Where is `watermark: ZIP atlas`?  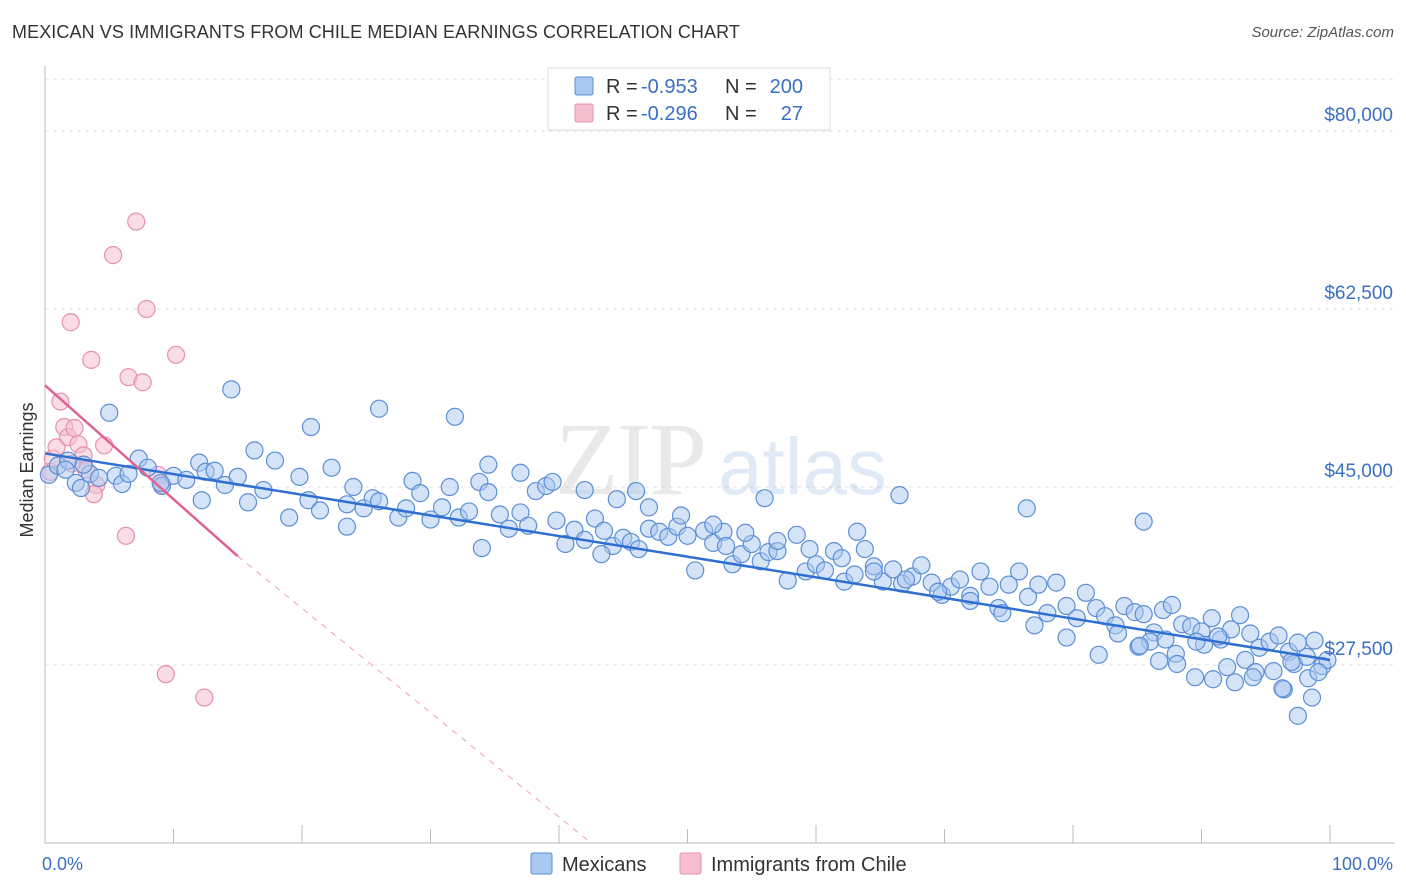 watermark: ZIP atlas is located at coordinates (721, 459).